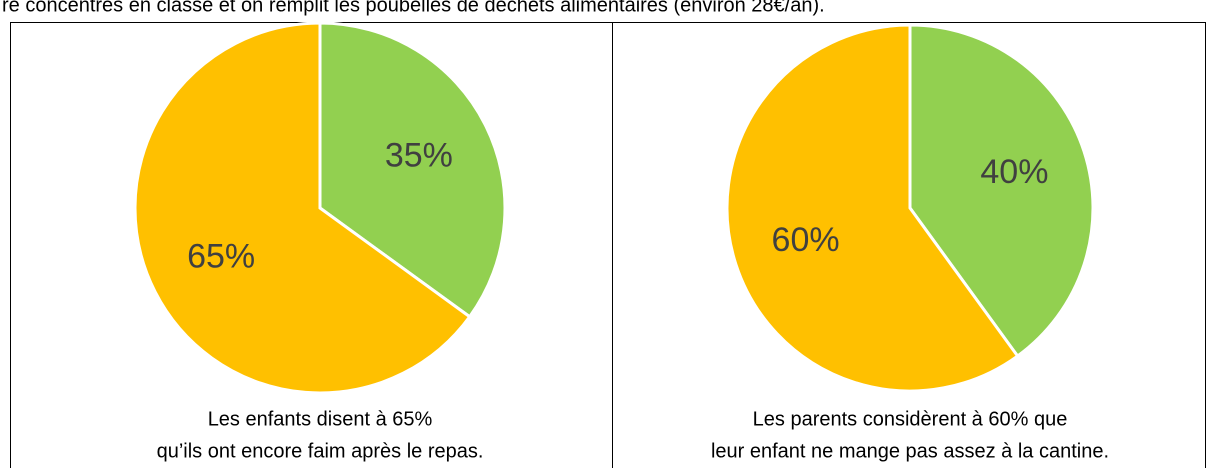 This screenshot has width=1214, height=473. Describe the element at coordinates (806, 240) in the screenshot. I see `slice-label: 60%` at that location.